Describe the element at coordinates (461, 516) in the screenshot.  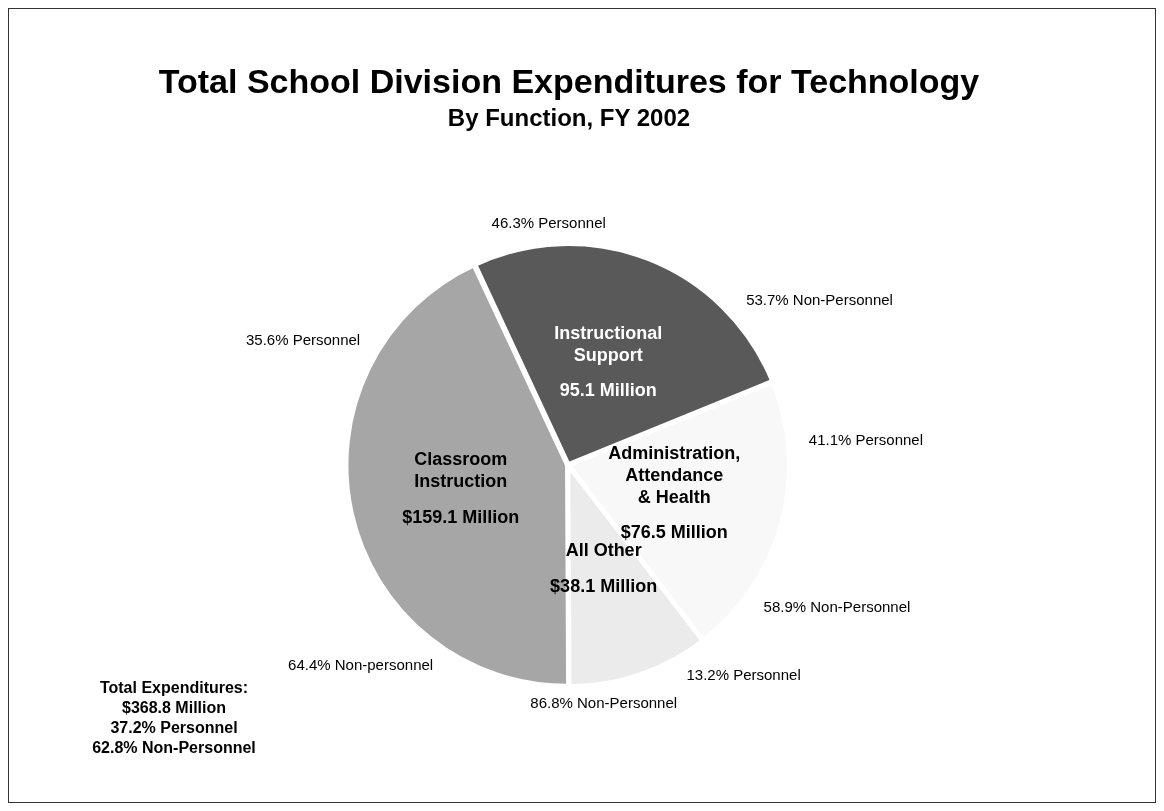
I see `data-label: $159.1 Million` at that location.